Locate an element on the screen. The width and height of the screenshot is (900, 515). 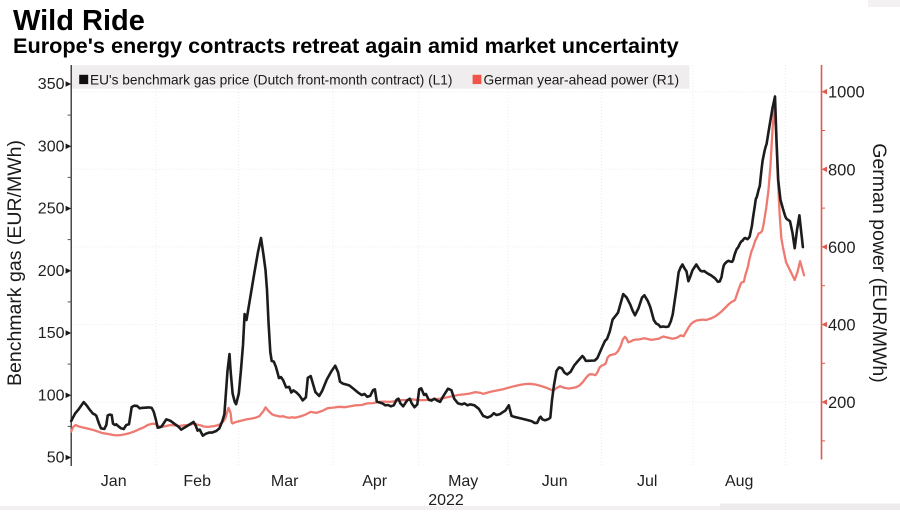
svg-text: 100 is located at coordinates (51, 395).